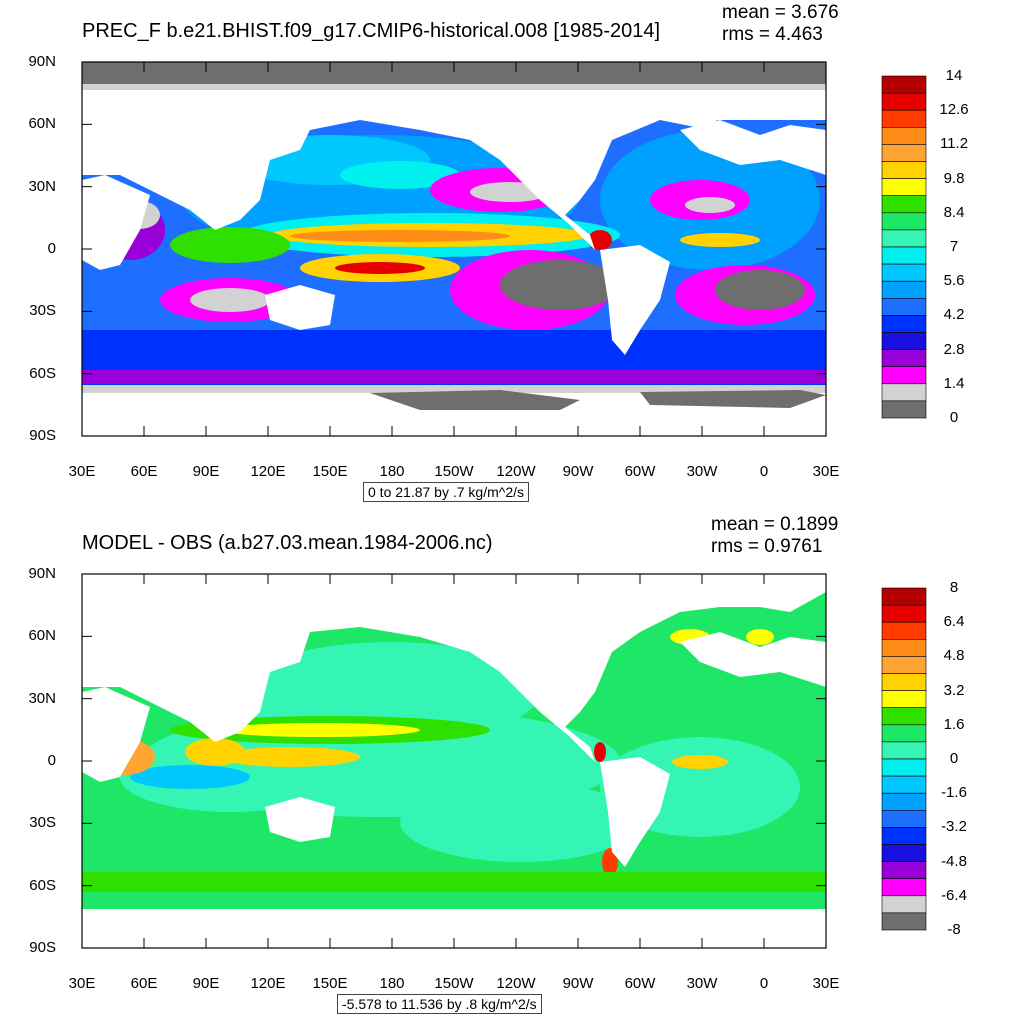  What do you see at coordinates (446, 492) in the screenshot?
I see `range-label: 0 to 21.87 by .7 kg/m^2/s` at bounding box center [446, 492].